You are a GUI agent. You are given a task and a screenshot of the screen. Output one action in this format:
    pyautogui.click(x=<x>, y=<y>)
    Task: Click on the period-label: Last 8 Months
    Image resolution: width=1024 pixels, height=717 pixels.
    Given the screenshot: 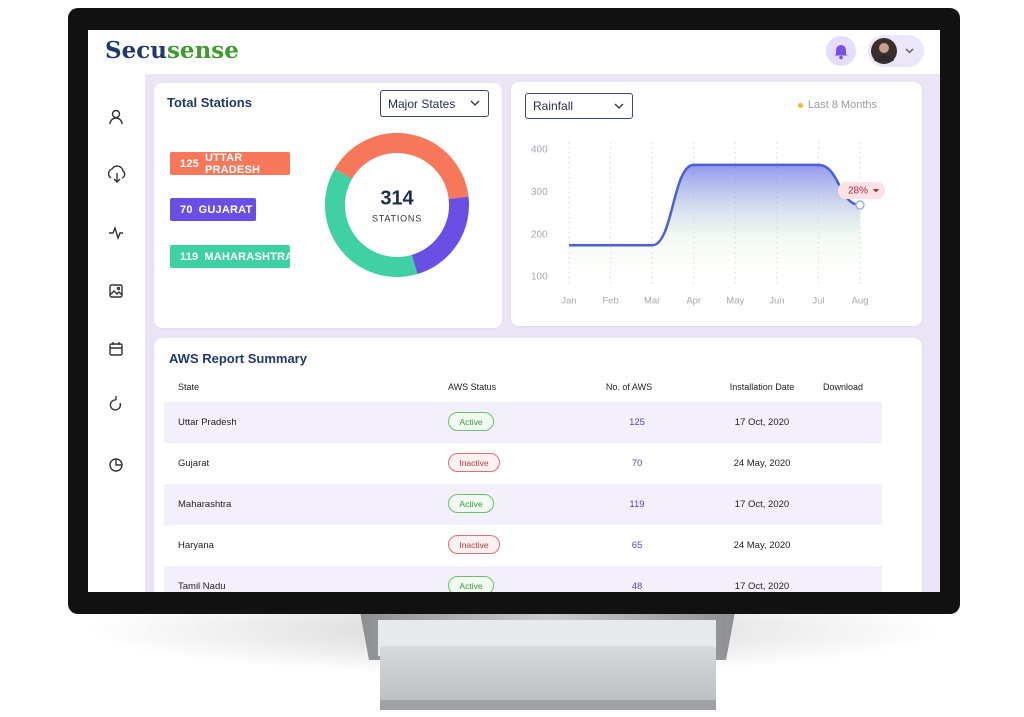 What is the action you would take?
    pyautogui.click(x=842, y=105)
    